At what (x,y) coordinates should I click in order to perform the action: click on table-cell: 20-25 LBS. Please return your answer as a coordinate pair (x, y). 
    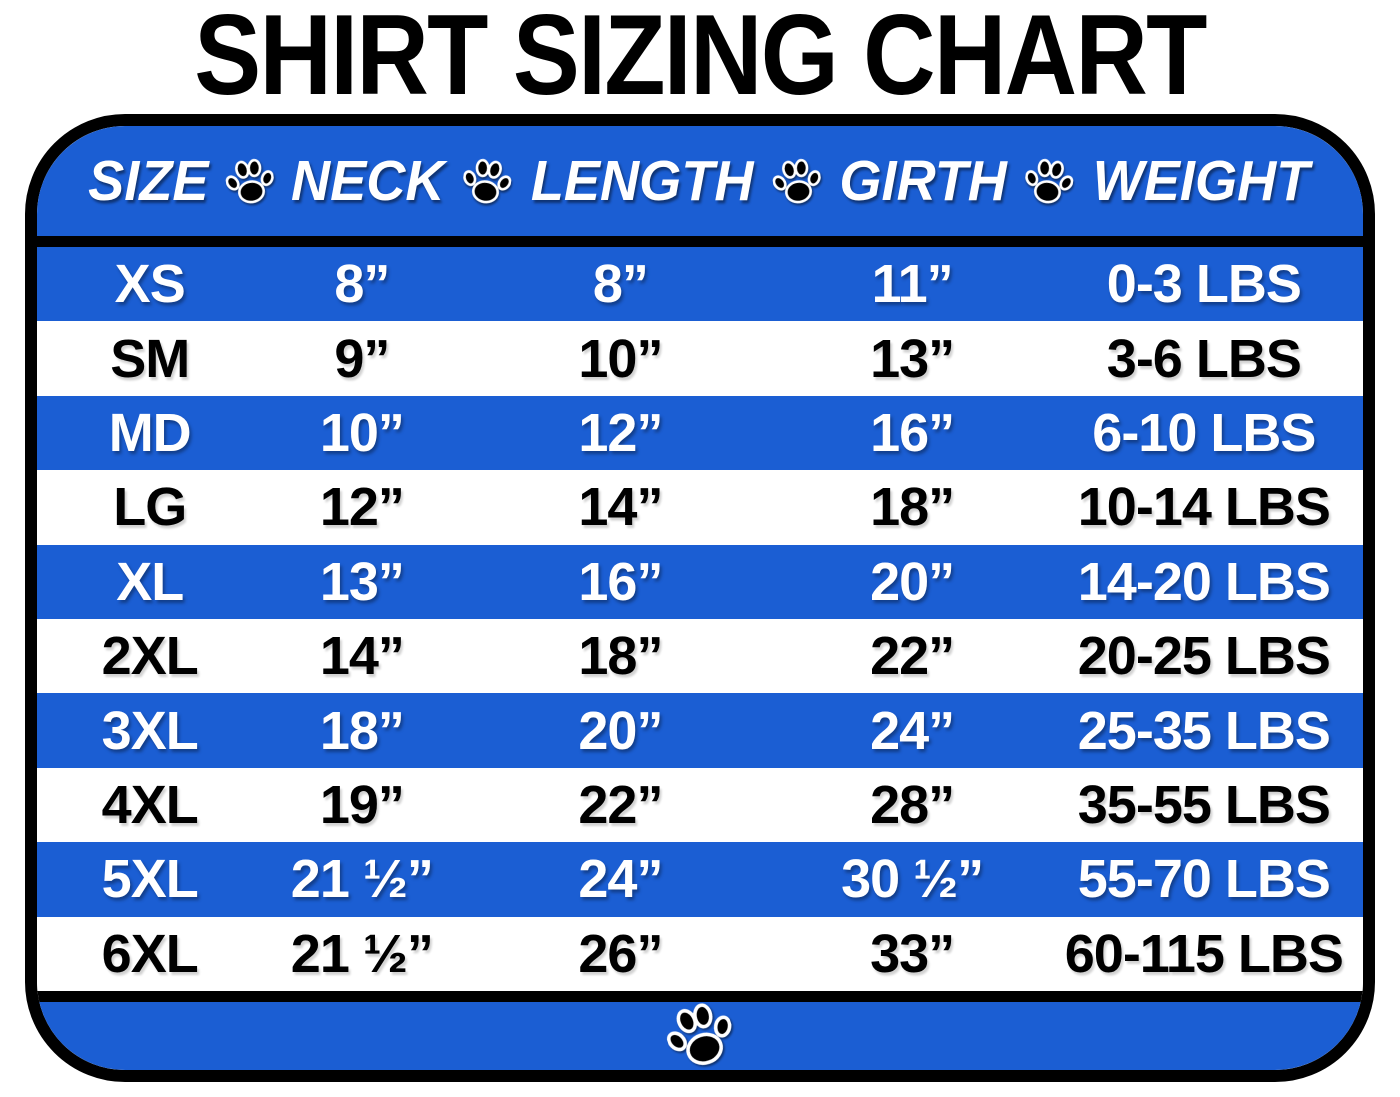
    Looking at the image, I should click on (1204, 656).